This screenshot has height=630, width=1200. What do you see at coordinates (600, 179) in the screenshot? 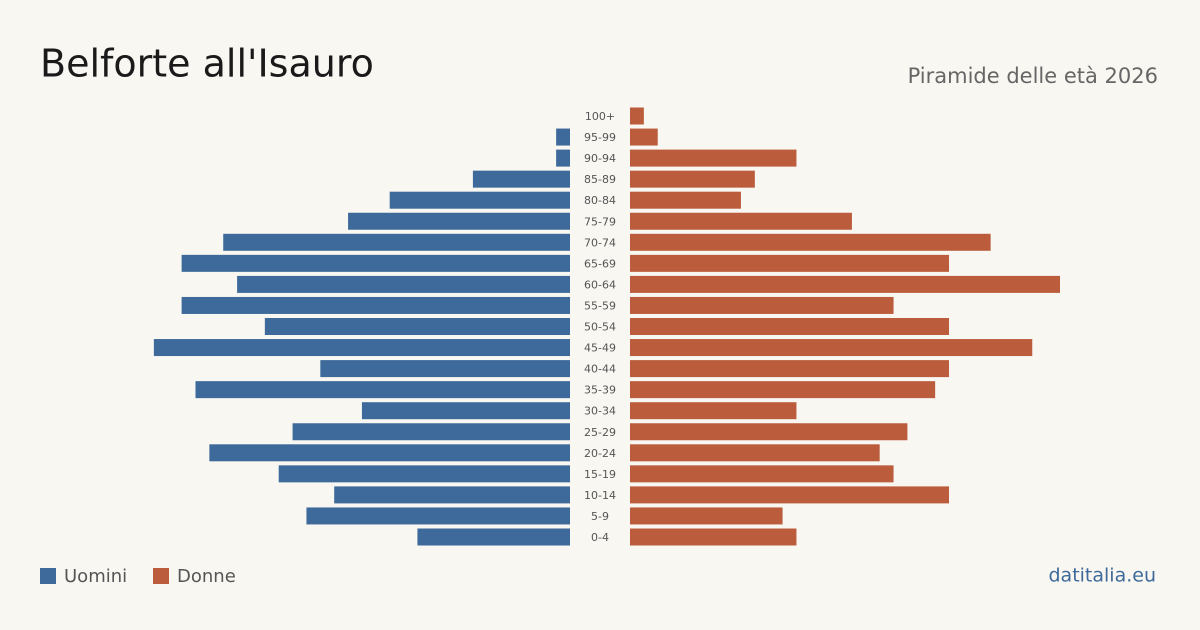
I see `category-label: 85-89` at bounding box center [600, 179].